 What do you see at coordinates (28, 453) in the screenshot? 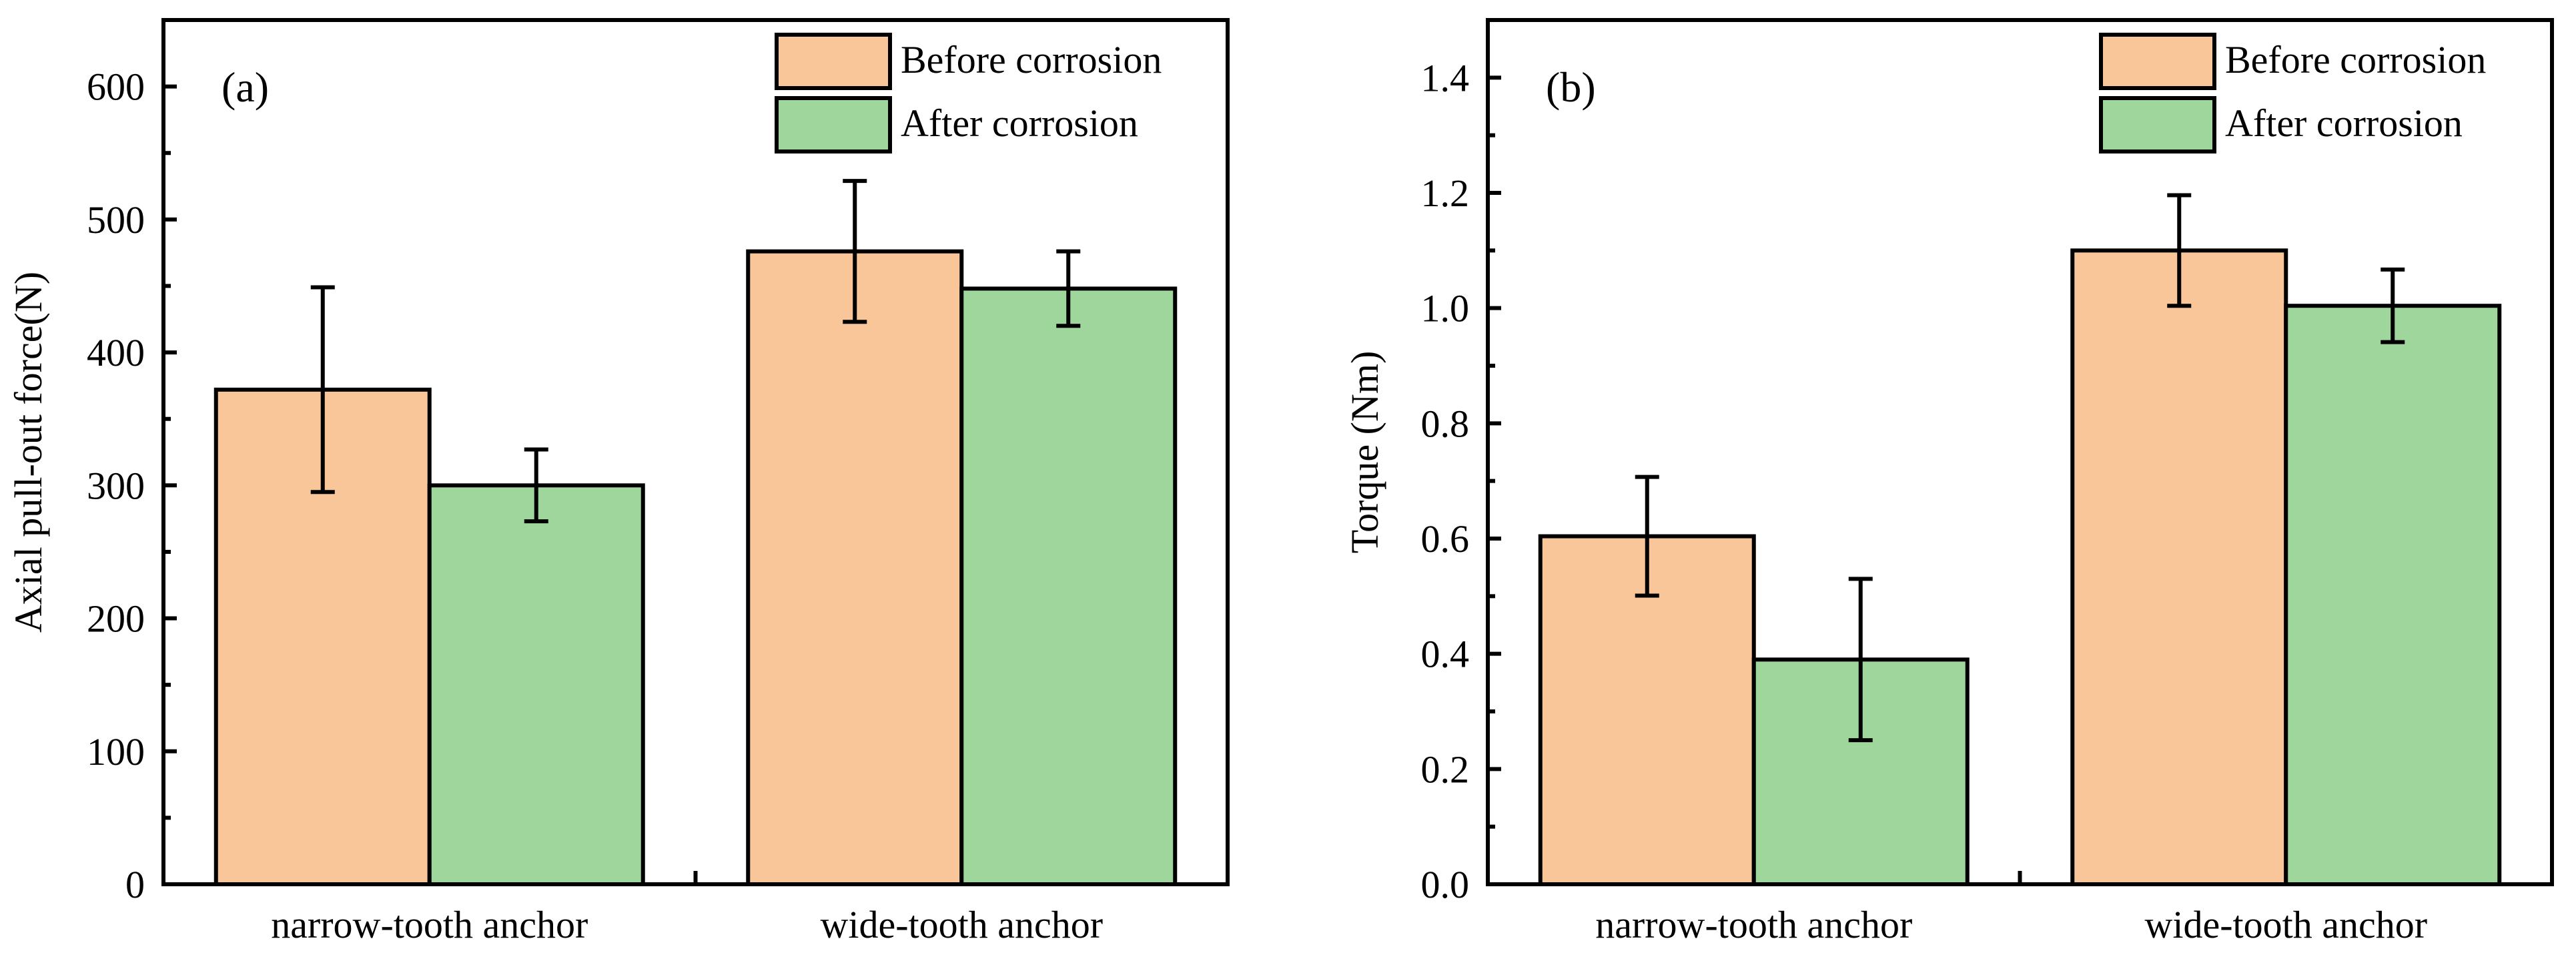
I see `y-axis-label: Axial pull-out force(N)` at bounding box center [28, 453].